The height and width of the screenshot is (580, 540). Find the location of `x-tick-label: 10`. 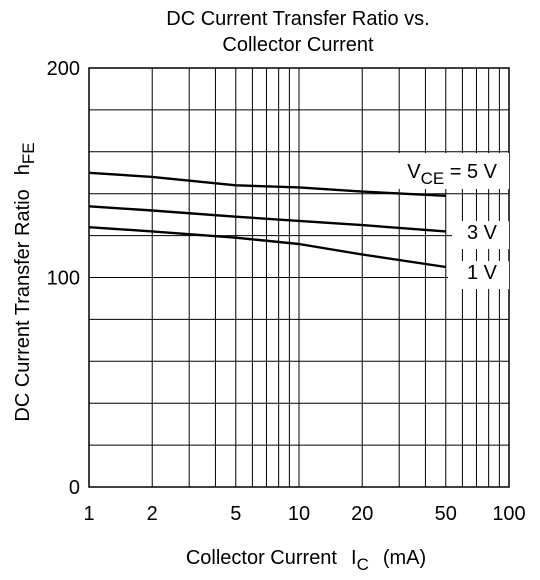

x-tick-label: 10 is located at coordinates (299, 514).